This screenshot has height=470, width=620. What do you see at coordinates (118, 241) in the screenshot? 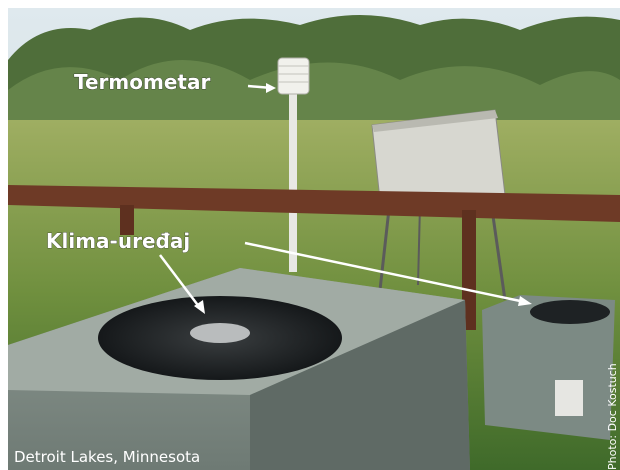
I see `ac-label: Klima-uređaj` at bounding box center [118, 241].